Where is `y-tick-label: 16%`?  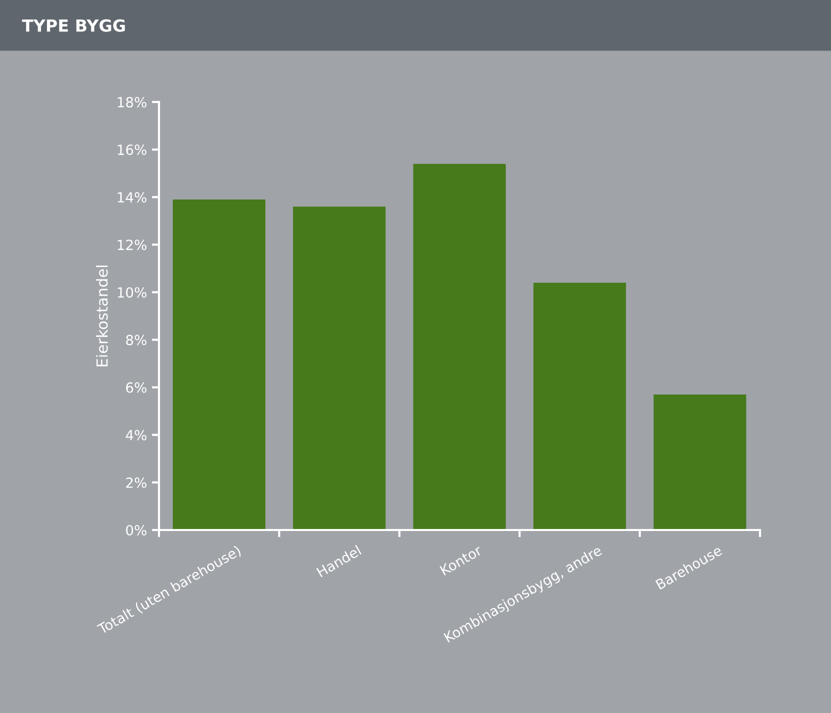
y-tick-label: 16% is located at coordinates (132, 150).